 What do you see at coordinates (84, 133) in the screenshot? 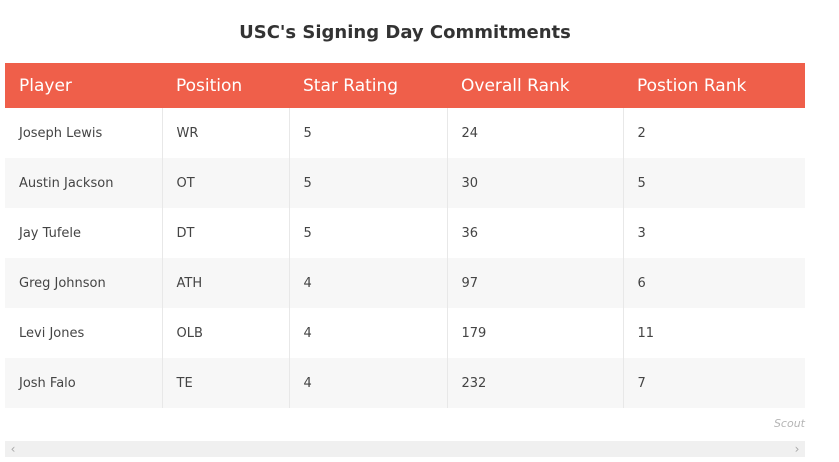
I see `player-cell: Joseph Lewis` at bounding box center [84, 133].